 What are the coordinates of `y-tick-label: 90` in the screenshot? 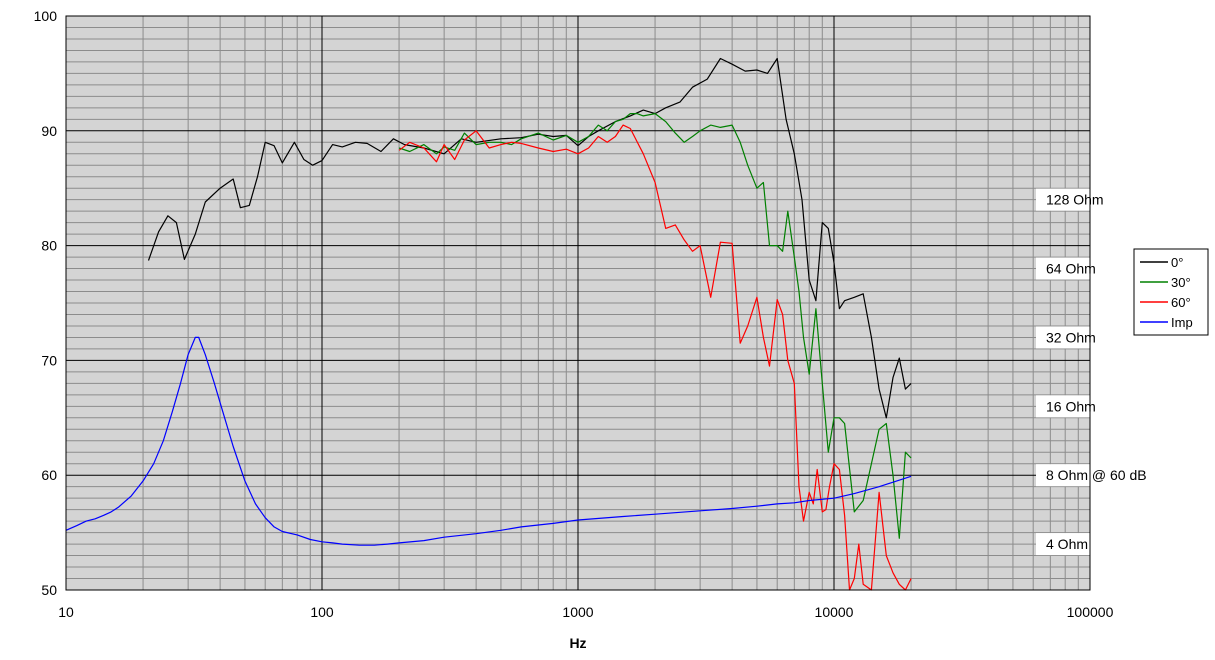 It's located at (49, 131).